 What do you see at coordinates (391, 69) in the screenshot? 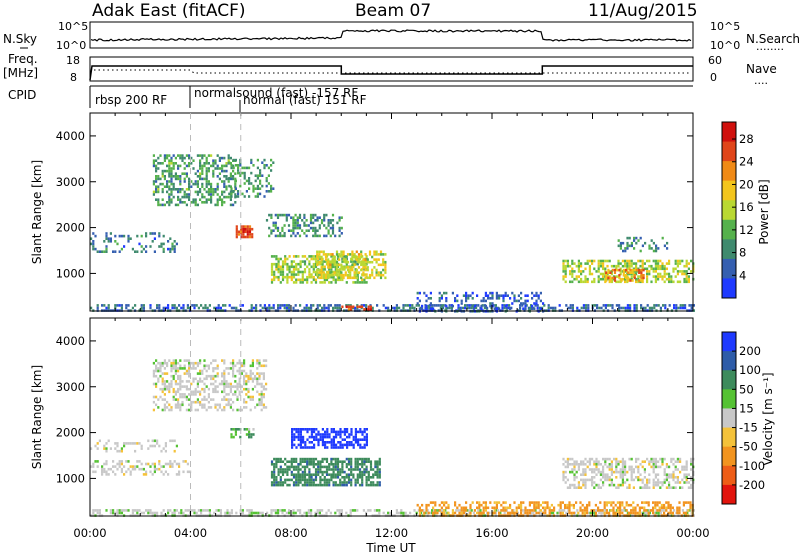
I see `freq-panel-frame` at bounding box center [391, 69].